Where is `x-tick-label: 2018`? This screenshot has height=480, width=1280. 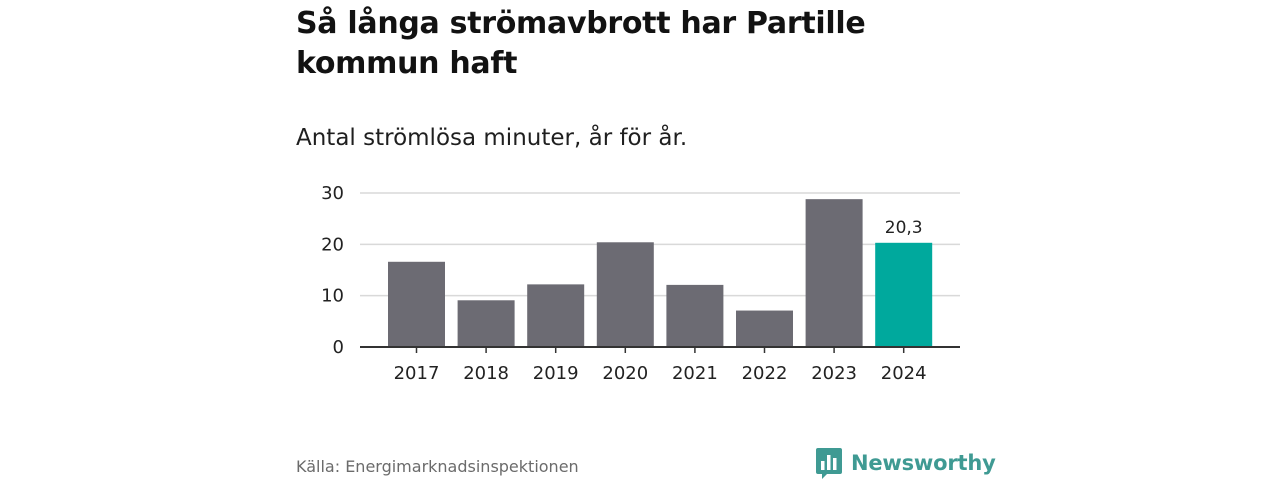 x-tick-label: 2018 is located at coordinates (486, 373).